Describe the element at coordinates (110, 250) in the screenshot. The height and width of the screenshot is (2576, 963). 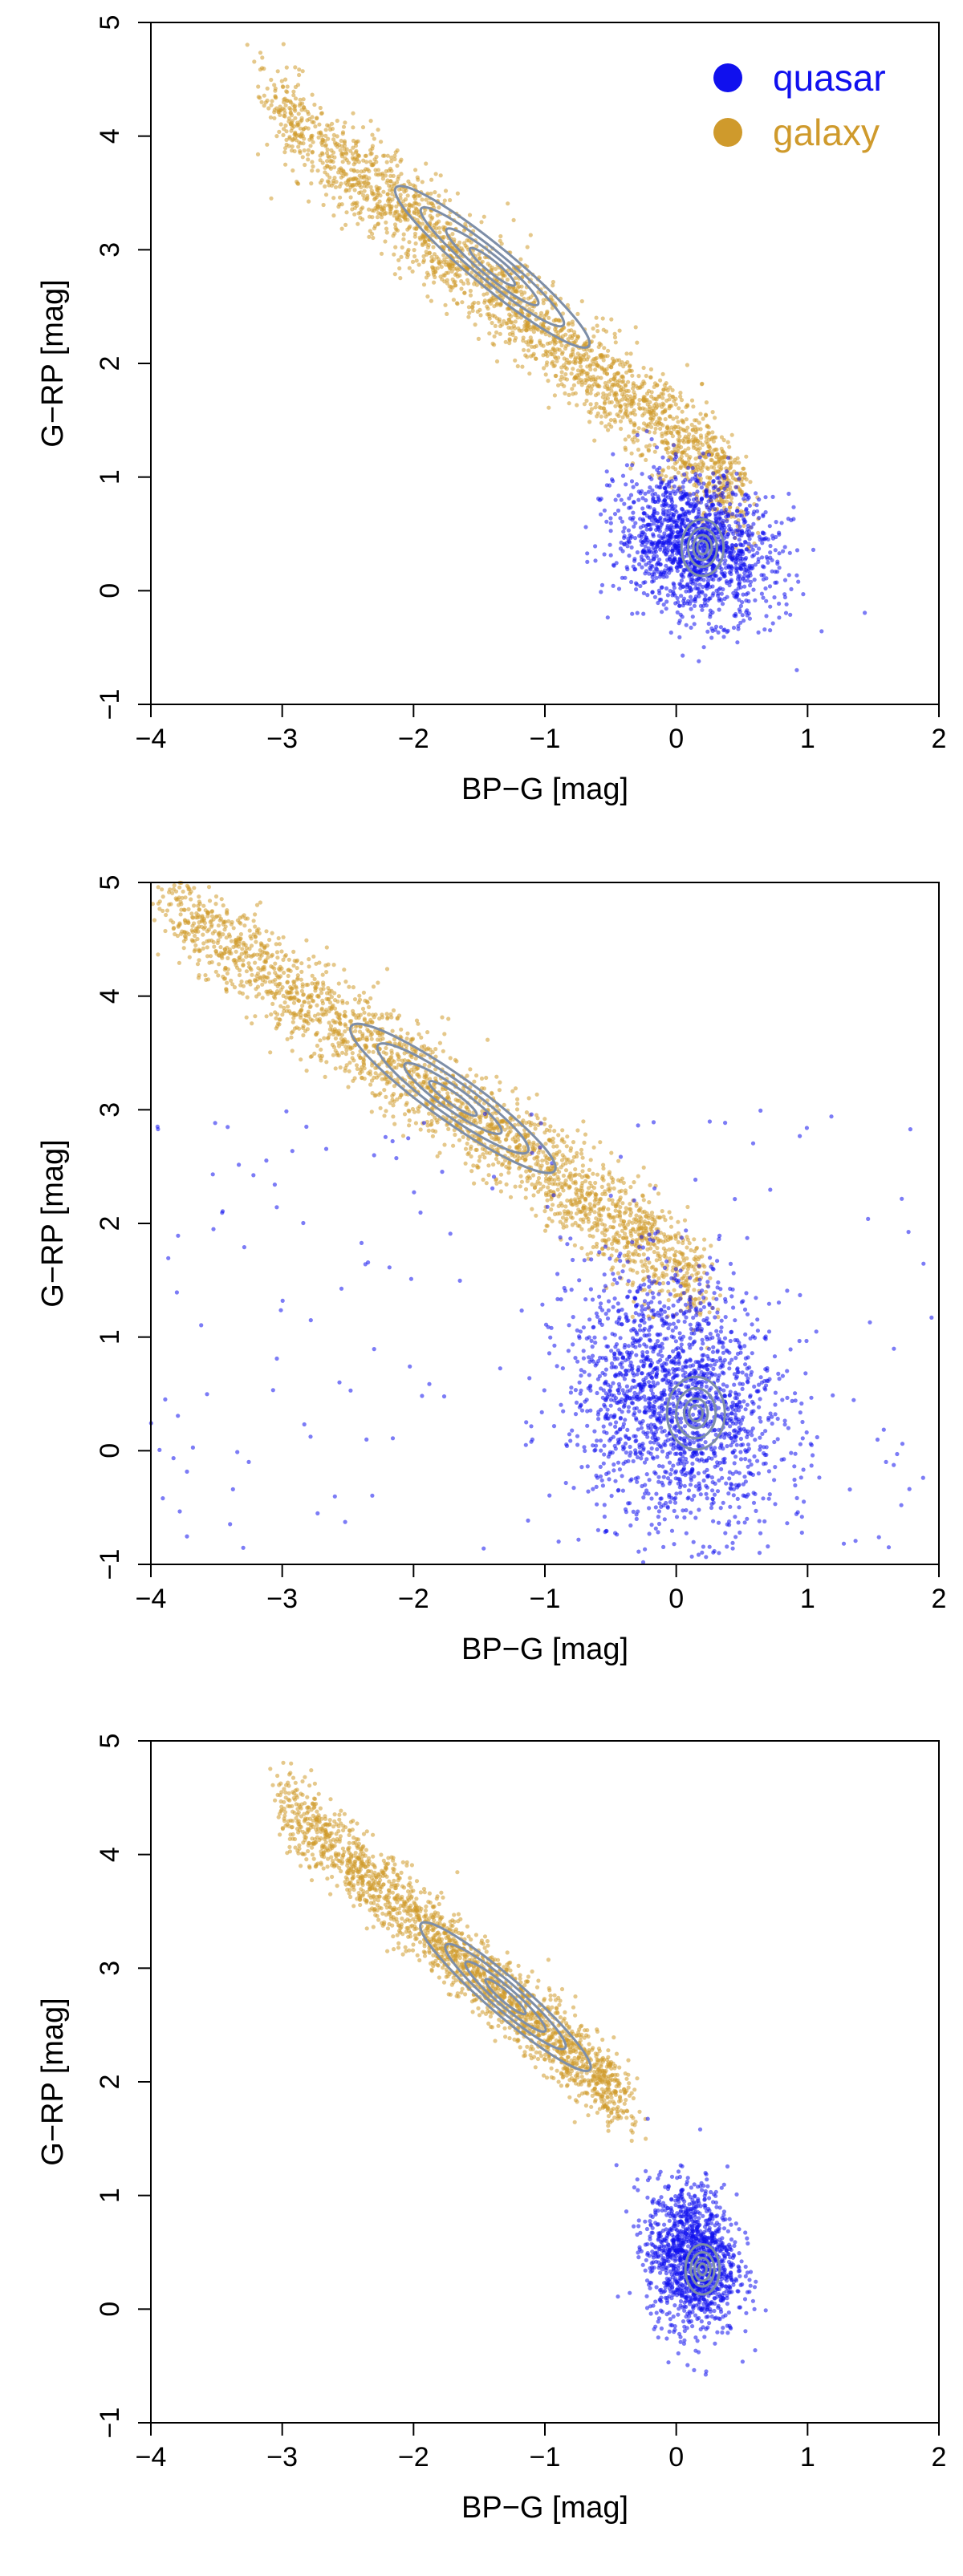
I see `y-tick-label: 3` at that location.